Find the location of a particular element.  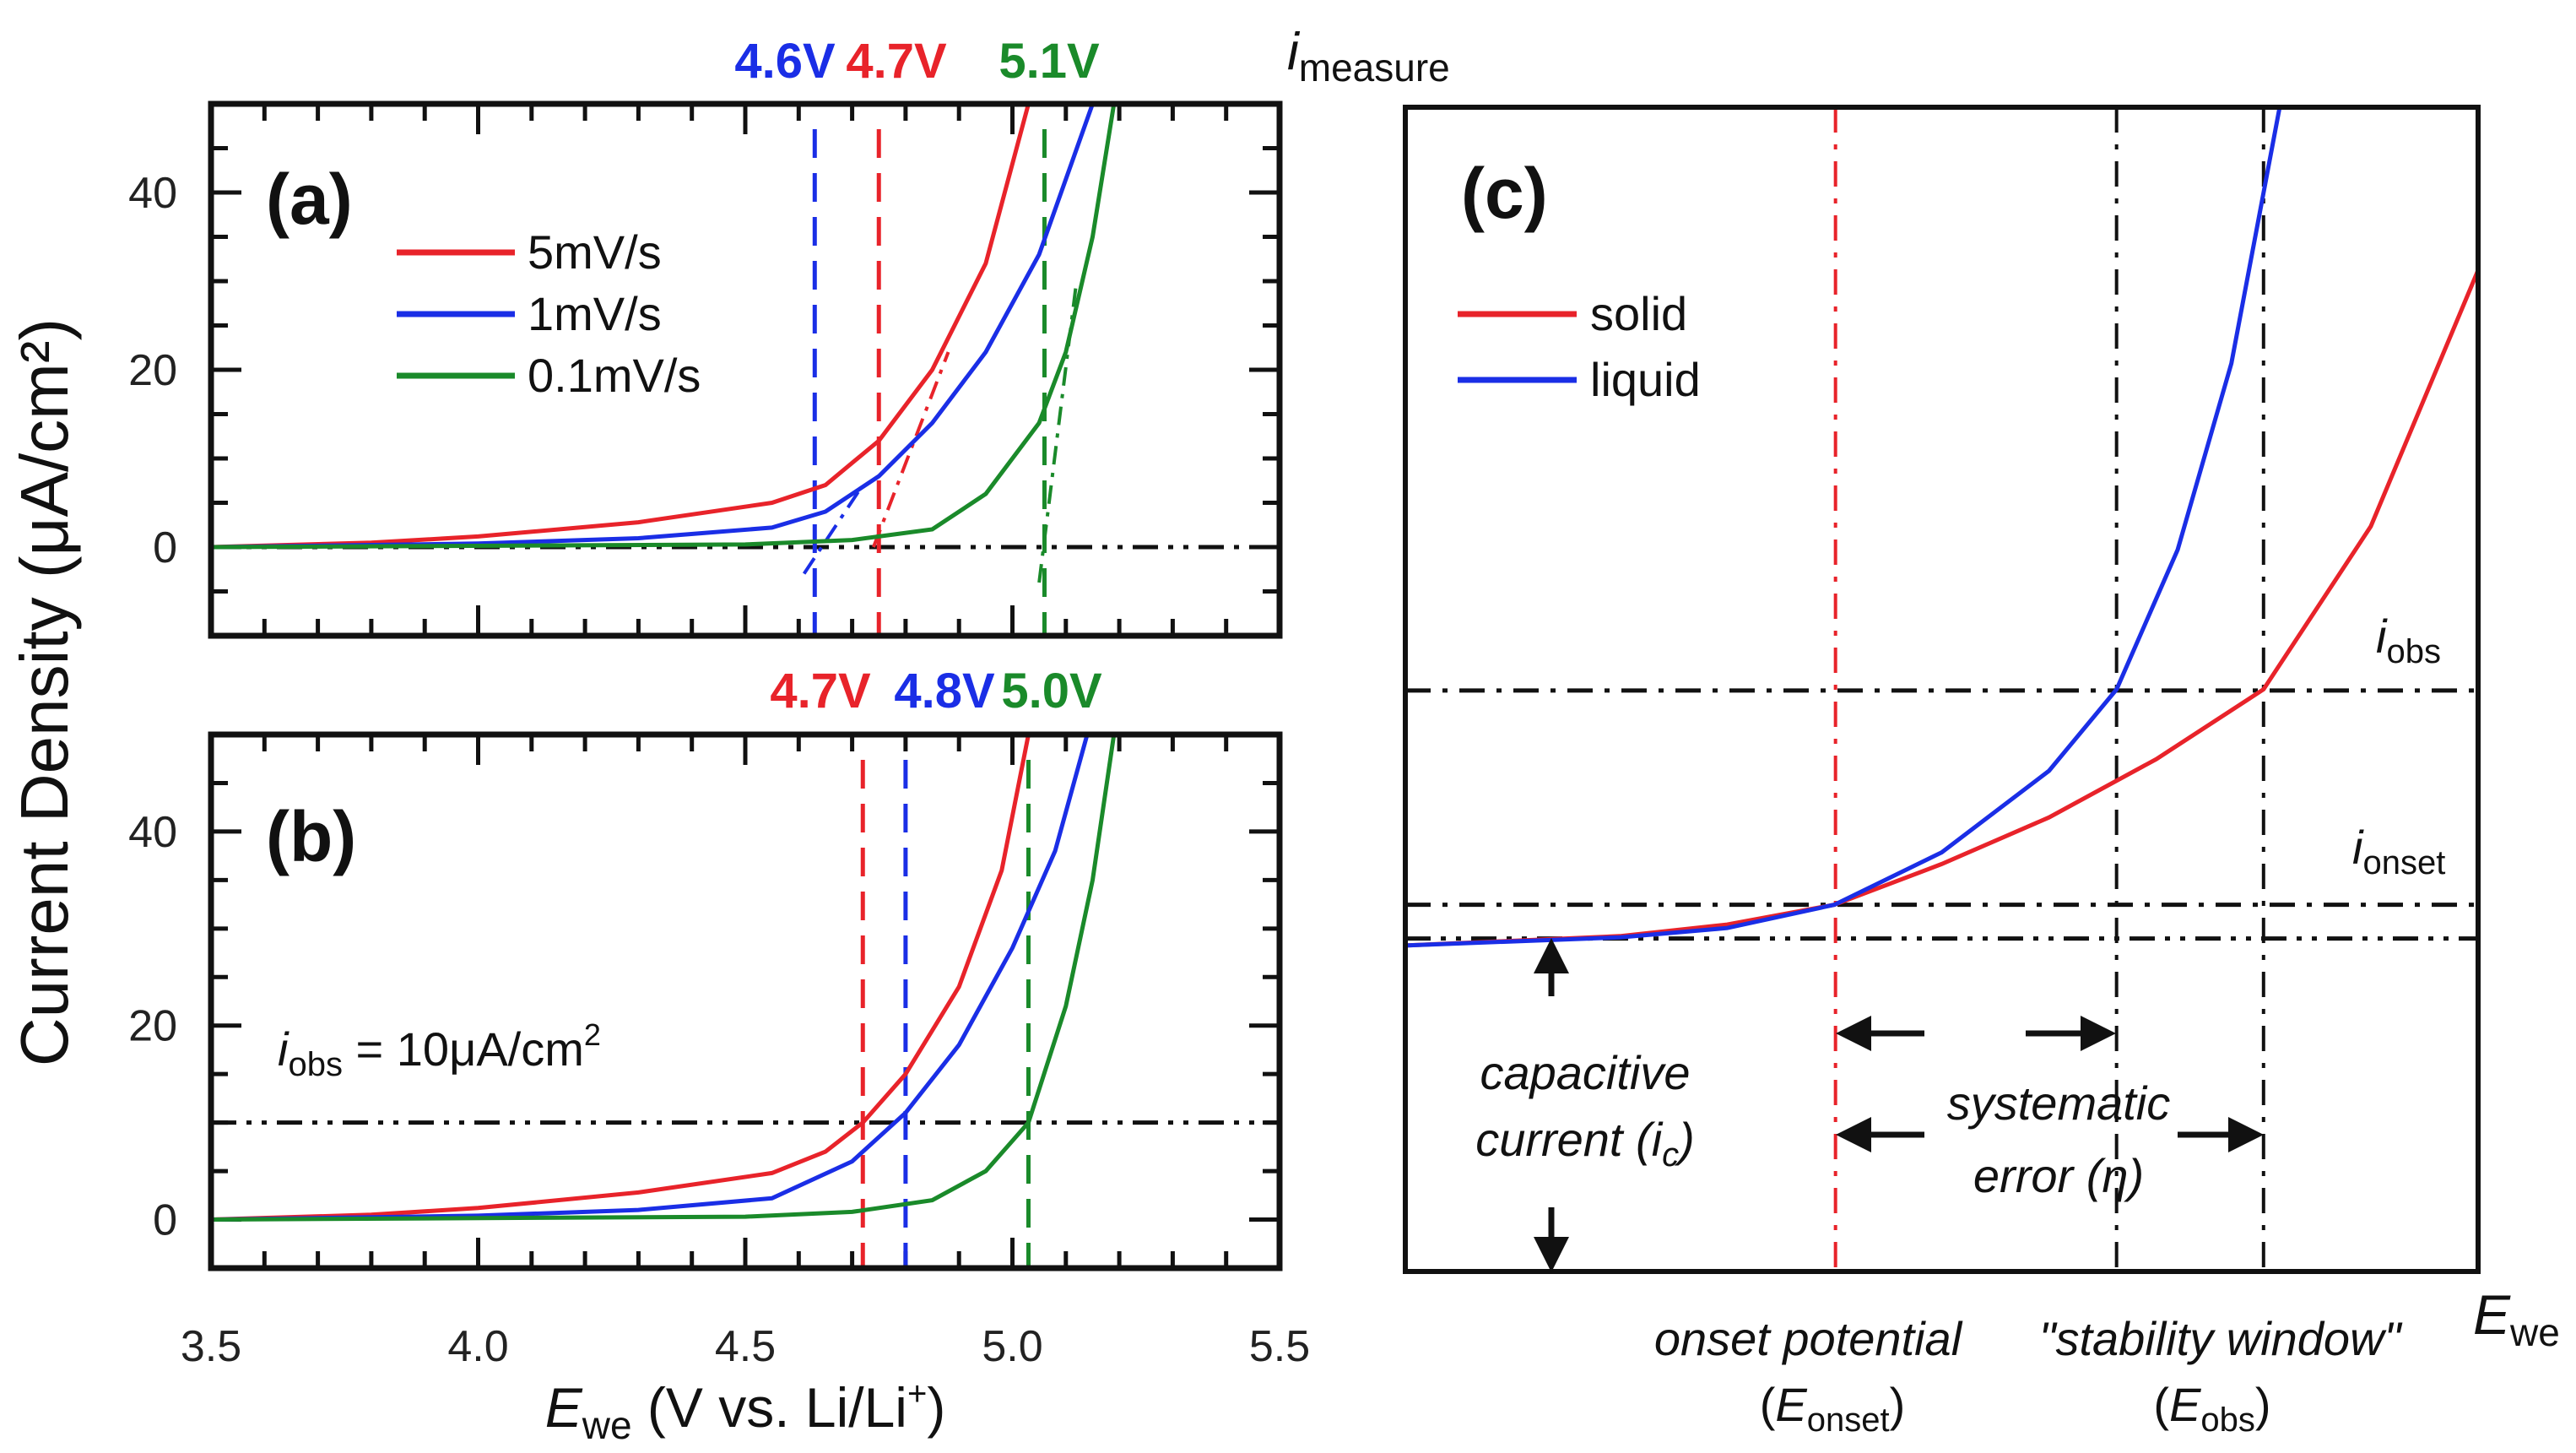

x-tick-label: 4.0 is located at coordinates (477, 1346).